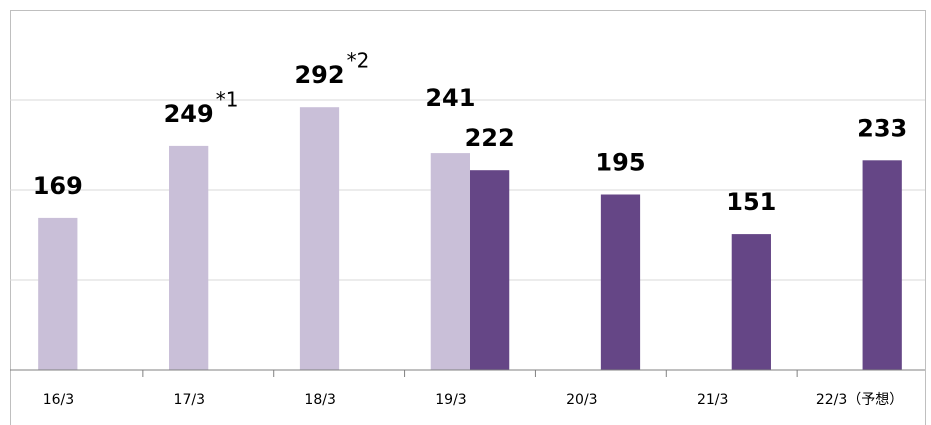 The width and height of the screenshot is (931, 425). What do you see at coordinates (189, 400) in the screenshot?
I see `x-tick-label: 17/3` at bounding box center [189, 400].